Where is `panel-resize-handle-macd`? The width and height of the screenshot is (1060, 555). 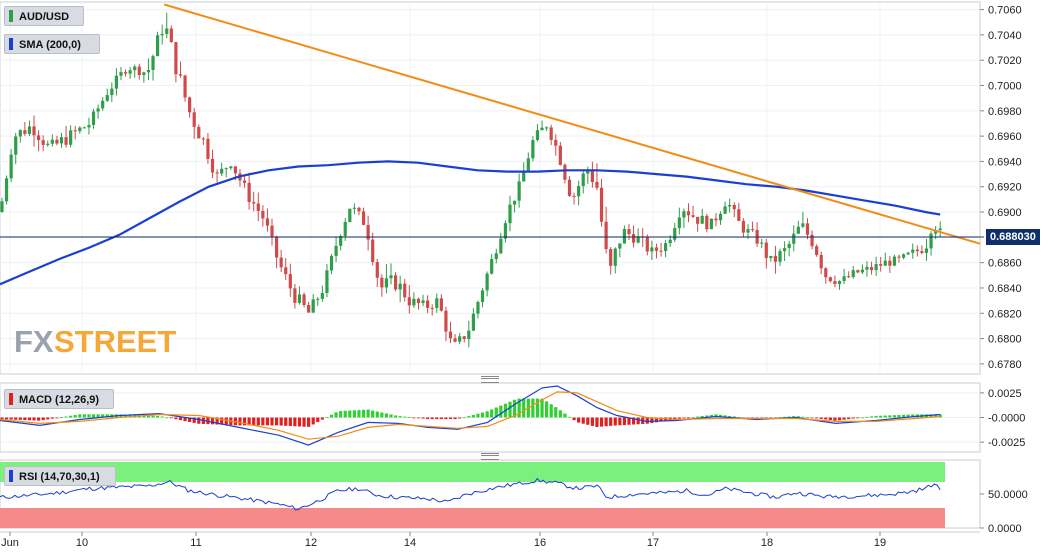
panel-resize-handle-macd is located at coordinates (490, 379).